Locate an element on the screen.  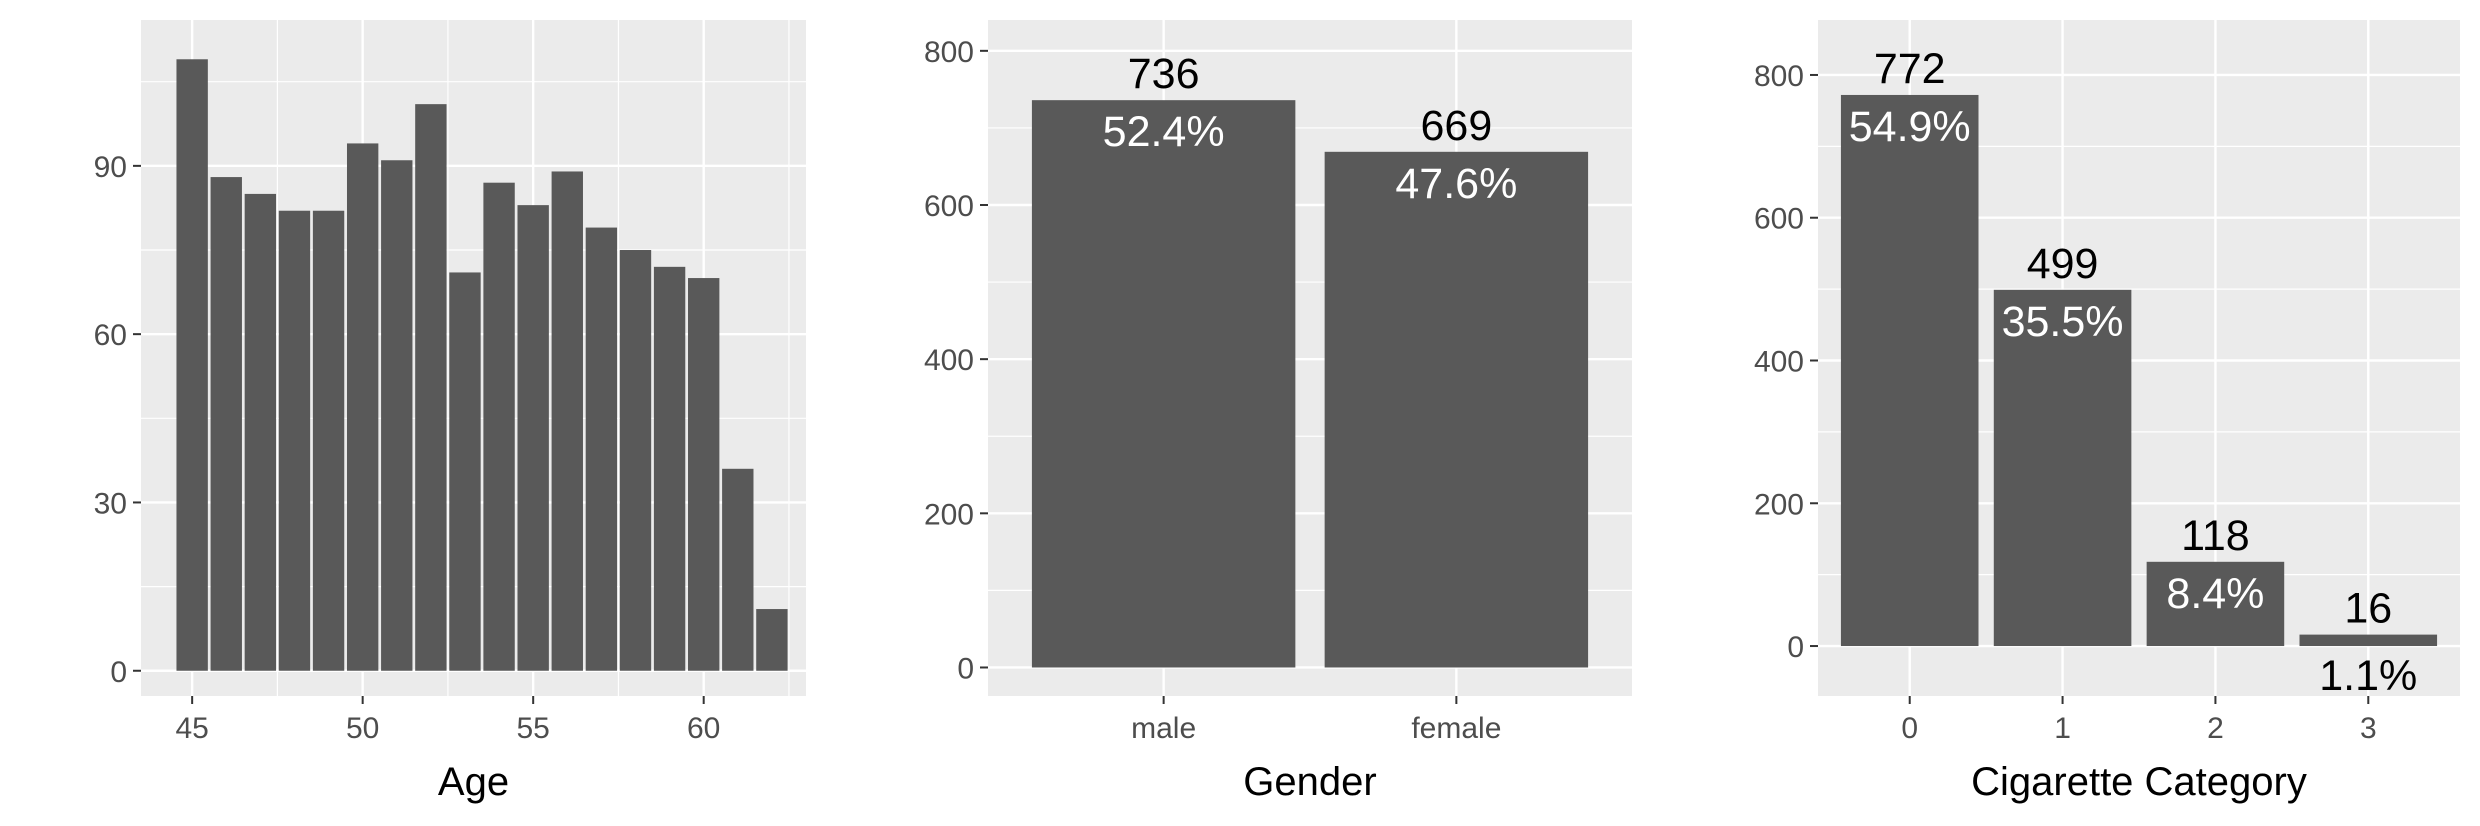
x-tick-label: 55 is located at coordinates (532, 728).